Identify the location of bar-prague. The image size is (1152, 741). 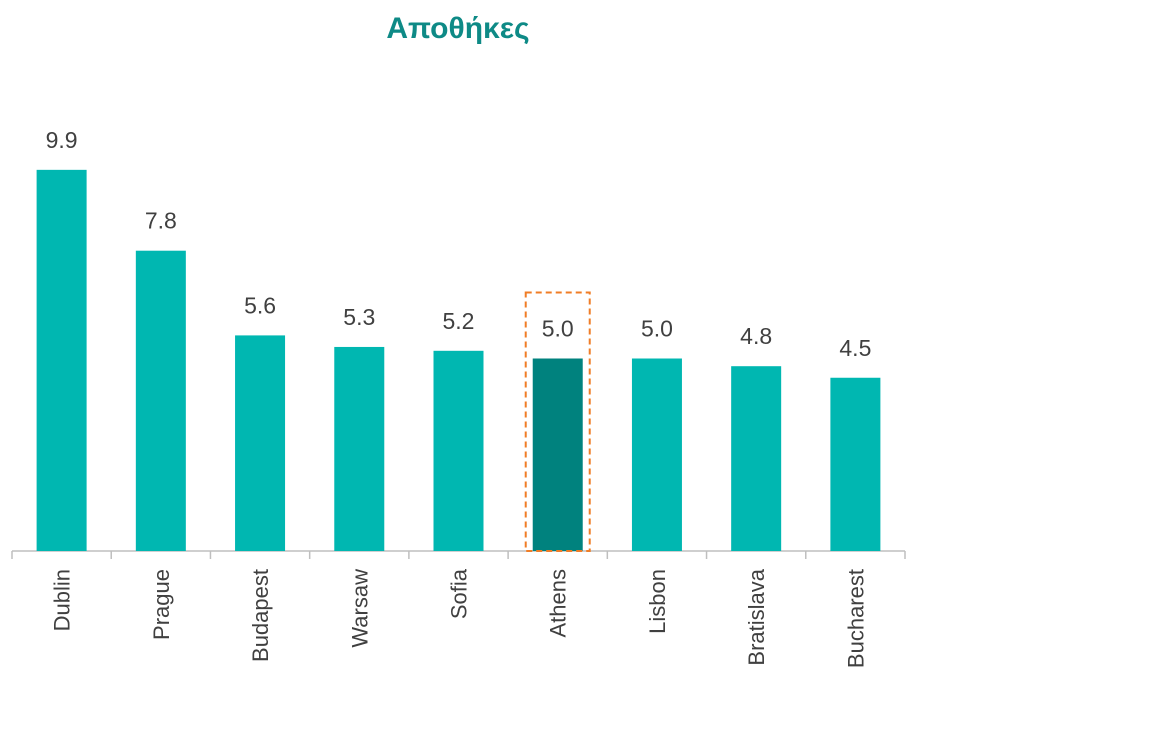
(160, 400).